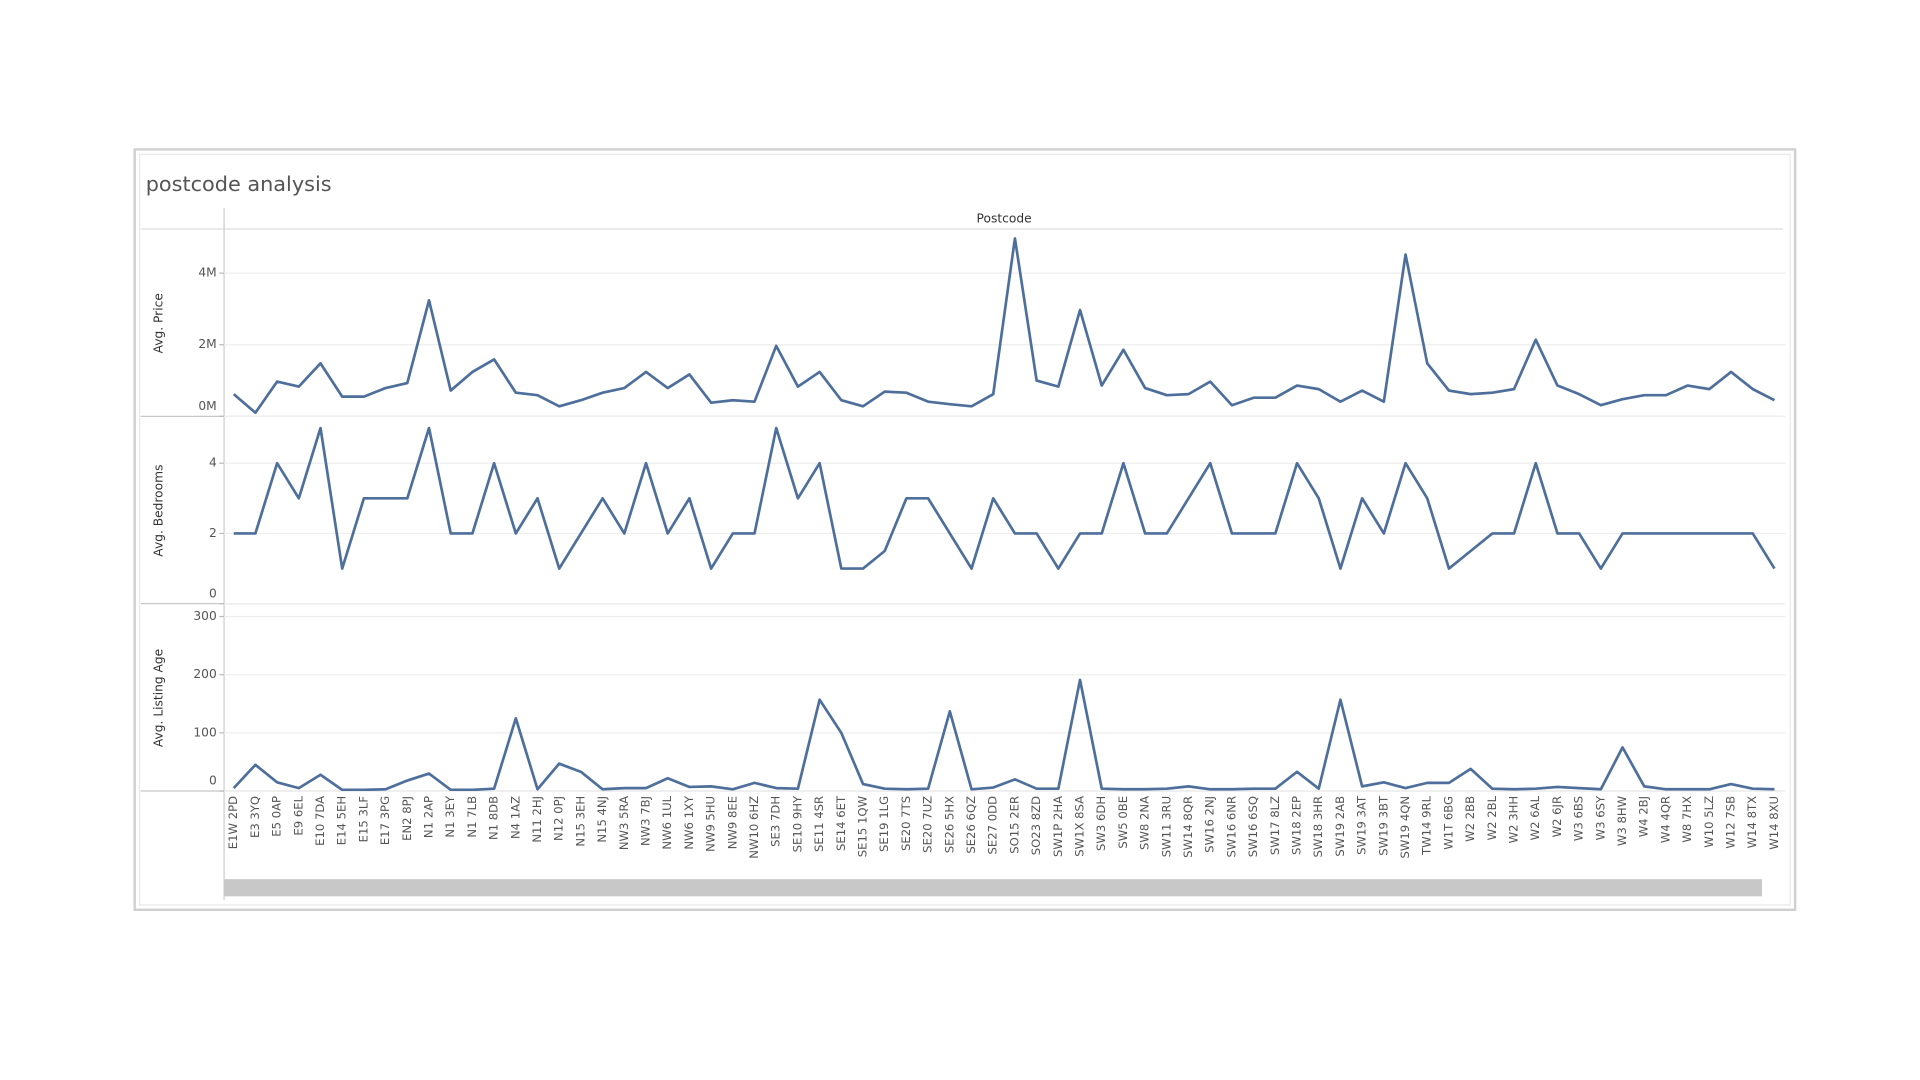  What do you see at coordinates (204, 732) in the screenshot?
I see `y-tick-label: 100` at bounding box center [204, 732].